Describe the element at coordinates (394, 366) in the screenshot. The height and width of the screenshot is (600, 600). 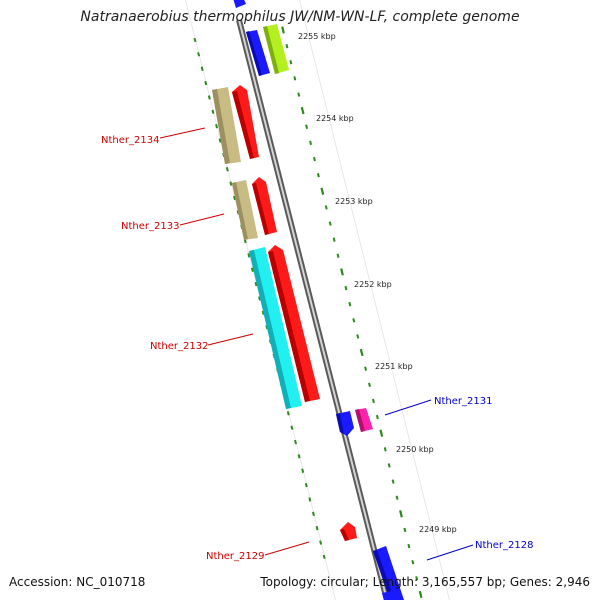
I see `kbp-label: 2251 kbp` at that location.